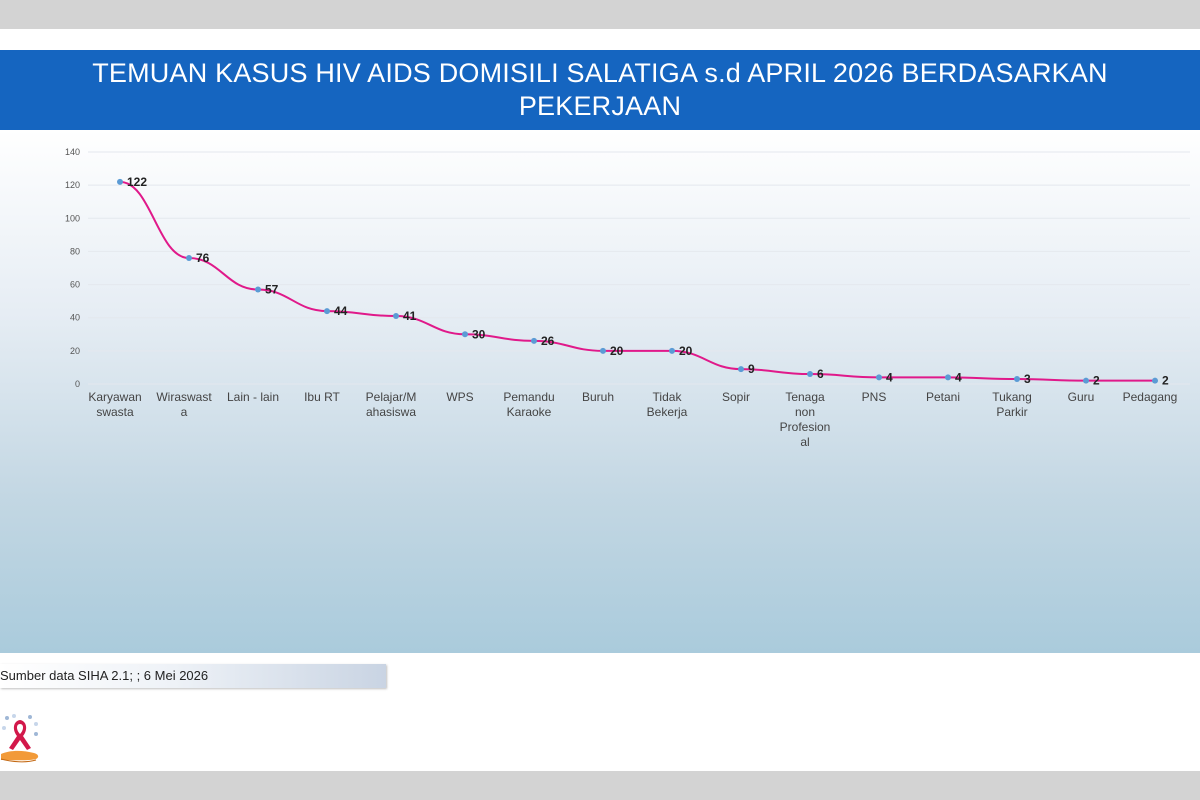 The image size is (1200, 800). What do you see at coordinates (479, 334) in the screenshot?
I see `data-label: 30` at bounding box center [479, 334].